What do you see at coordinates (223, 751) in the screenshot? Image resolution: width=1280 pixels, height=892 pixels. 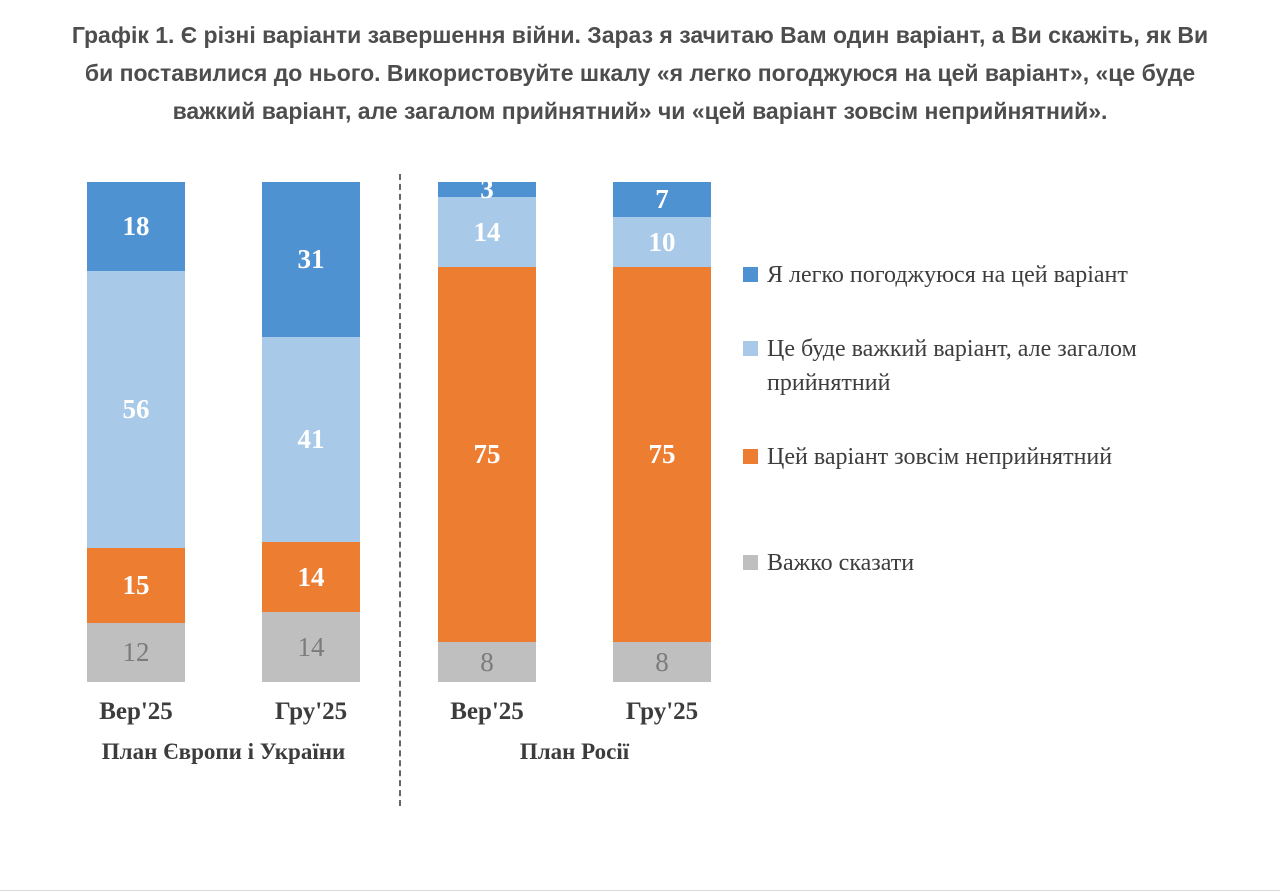 I see `group-label: План Європи і України` at bounding box center [223, 751].